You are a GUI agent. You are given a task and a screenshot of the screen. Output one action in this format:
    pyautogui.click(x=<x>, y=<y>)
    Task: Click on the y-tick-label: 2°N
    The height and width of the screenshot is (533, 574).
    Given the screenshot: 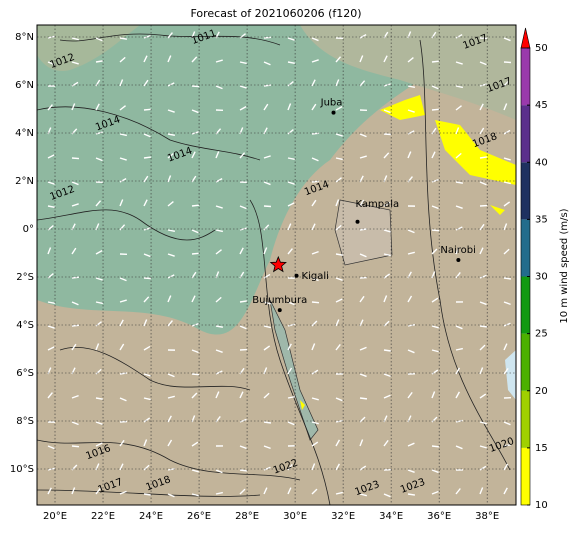 What is the action you would take?
    pyautogui.click(x=24, y=181)
    